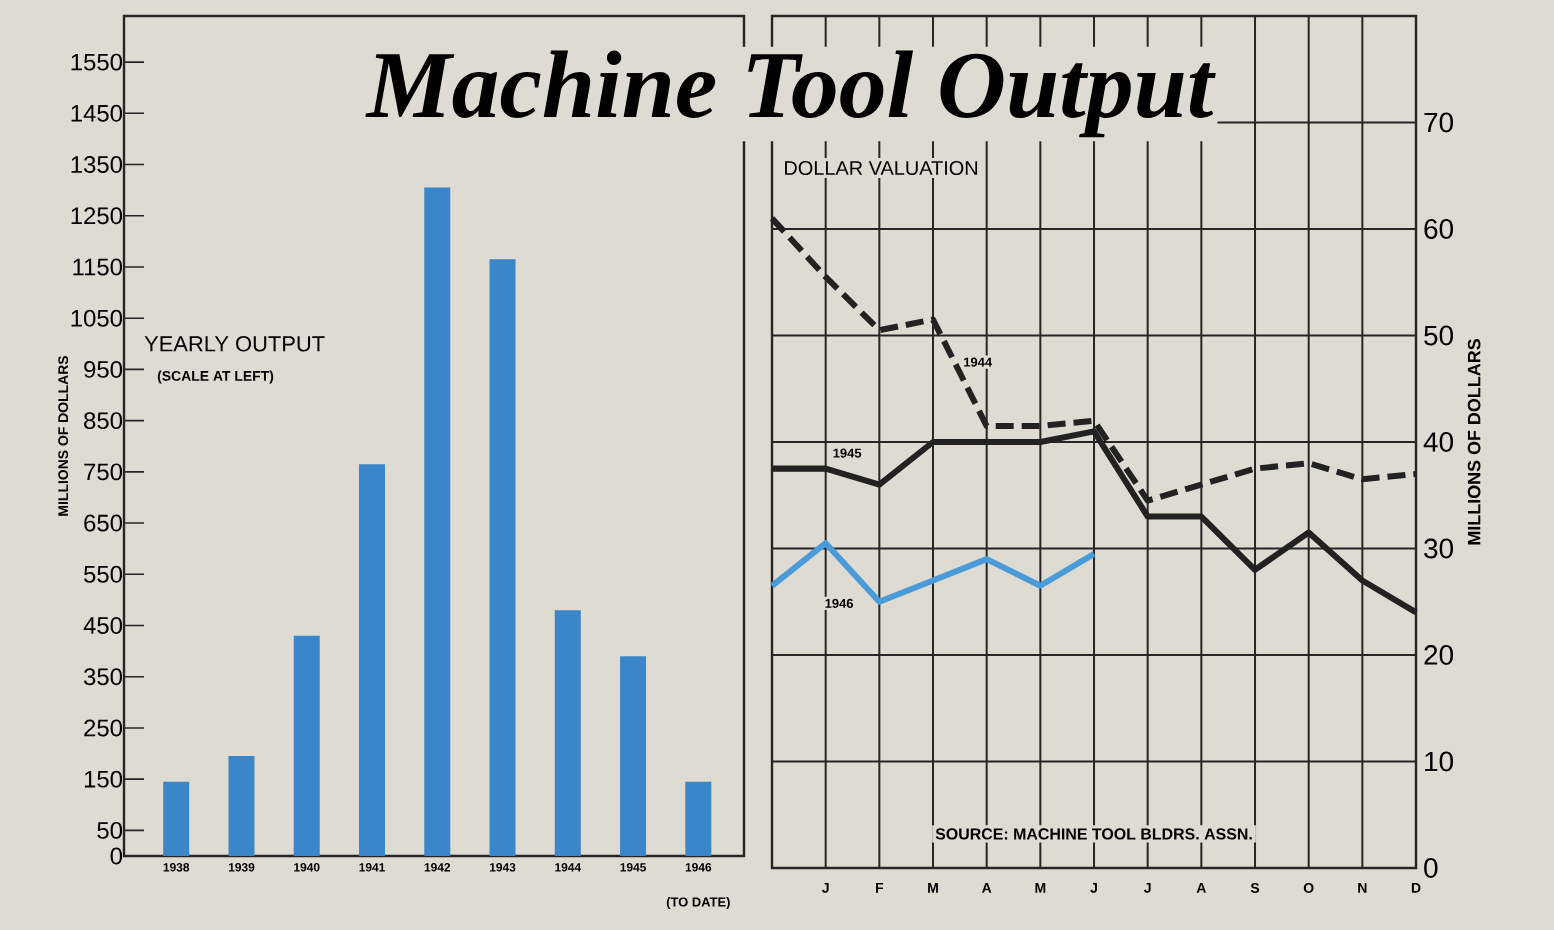 The image size is (1554, 930). What do you see at coordinates (103, 779) in the screenshot?
I see `y-tick-label: 150` at bounding box center [103, 779].